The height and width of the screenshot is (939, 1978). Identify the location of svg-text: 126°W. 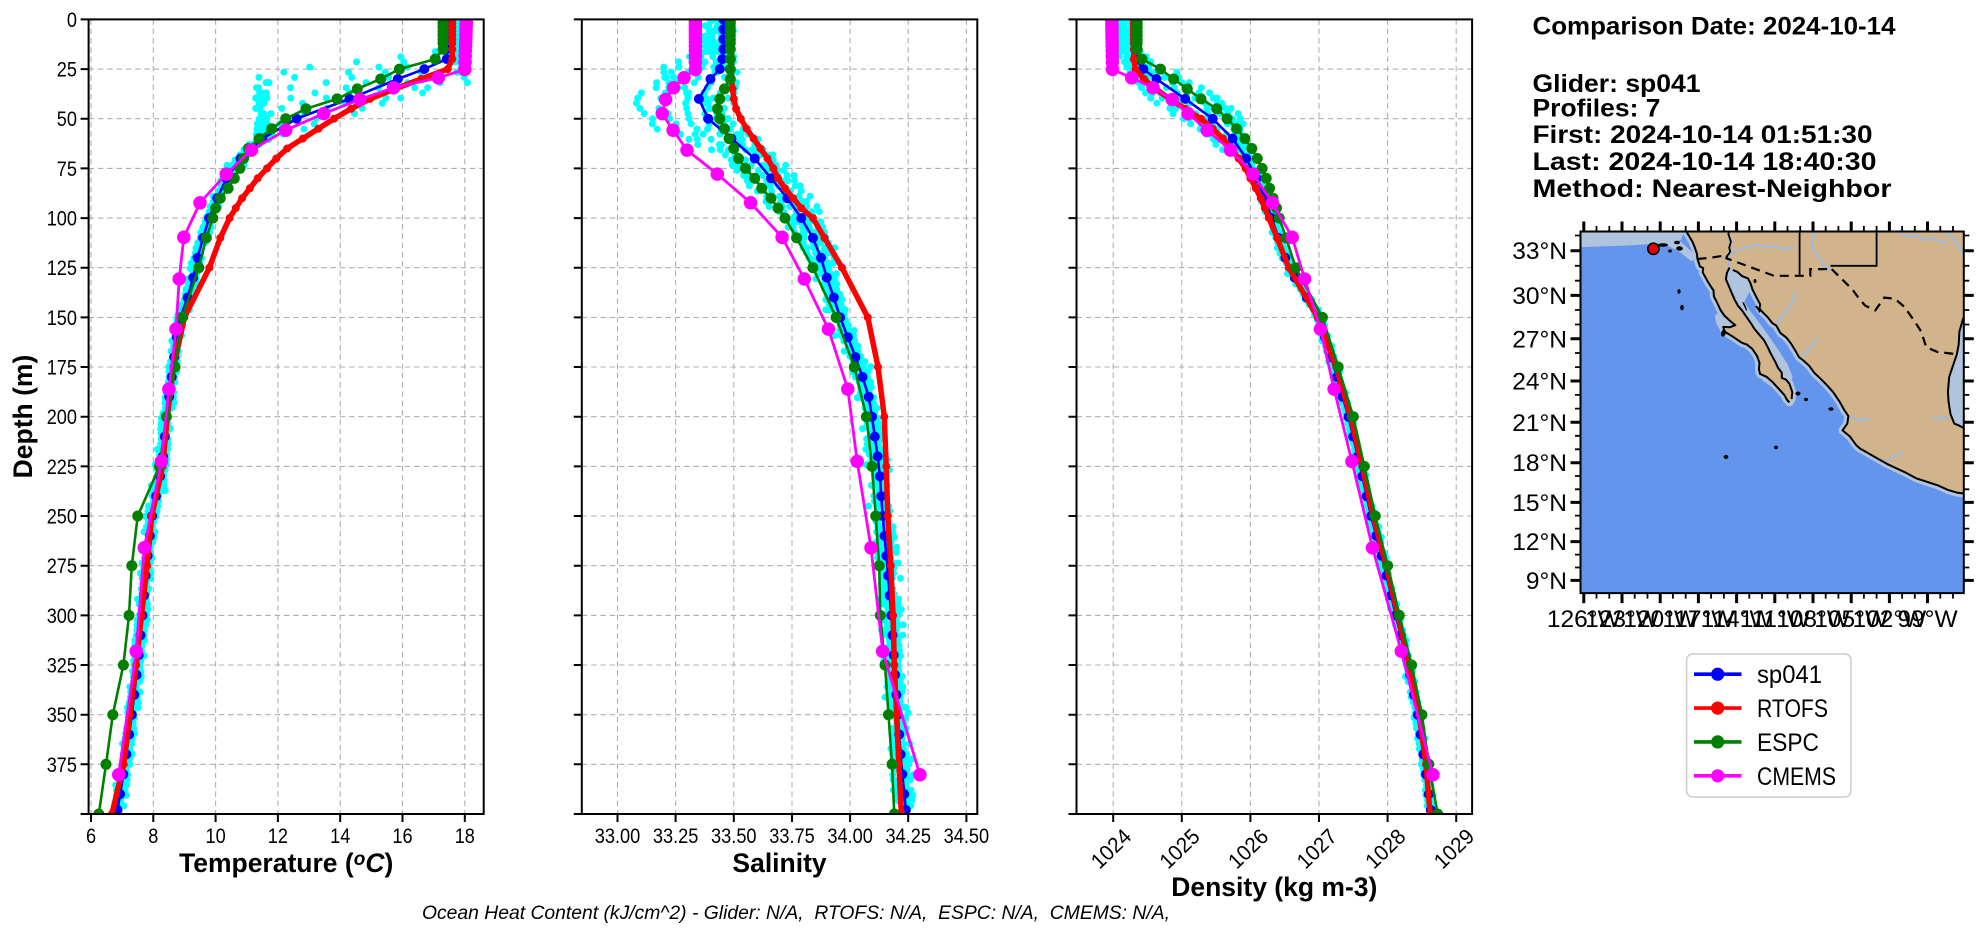
(1584, 619).